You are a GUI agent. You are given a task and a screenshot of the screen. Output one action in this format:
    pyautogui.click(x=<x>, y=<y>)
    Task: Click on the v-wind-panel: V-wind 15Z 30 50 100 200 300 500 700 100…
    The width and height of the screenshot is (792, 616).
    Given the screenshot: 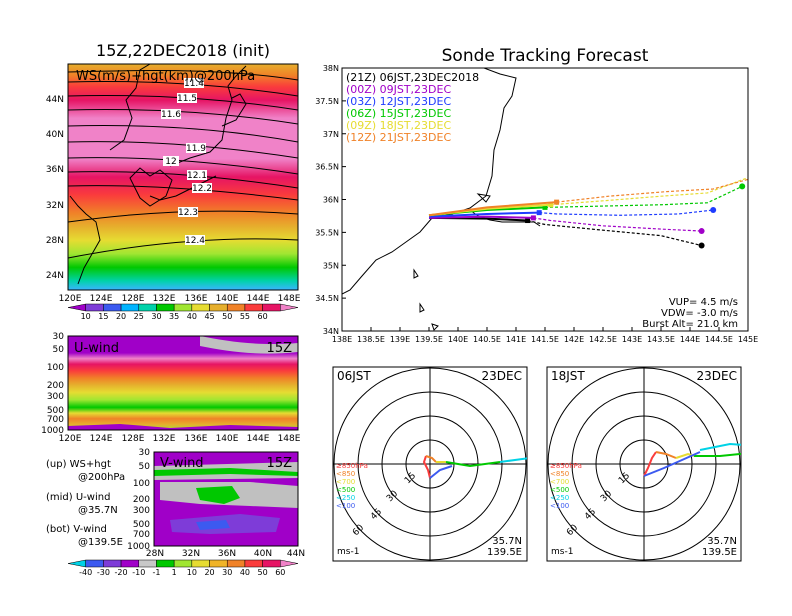 What is the action you would take?
    pyautogui.click(x=216, y=503)
    